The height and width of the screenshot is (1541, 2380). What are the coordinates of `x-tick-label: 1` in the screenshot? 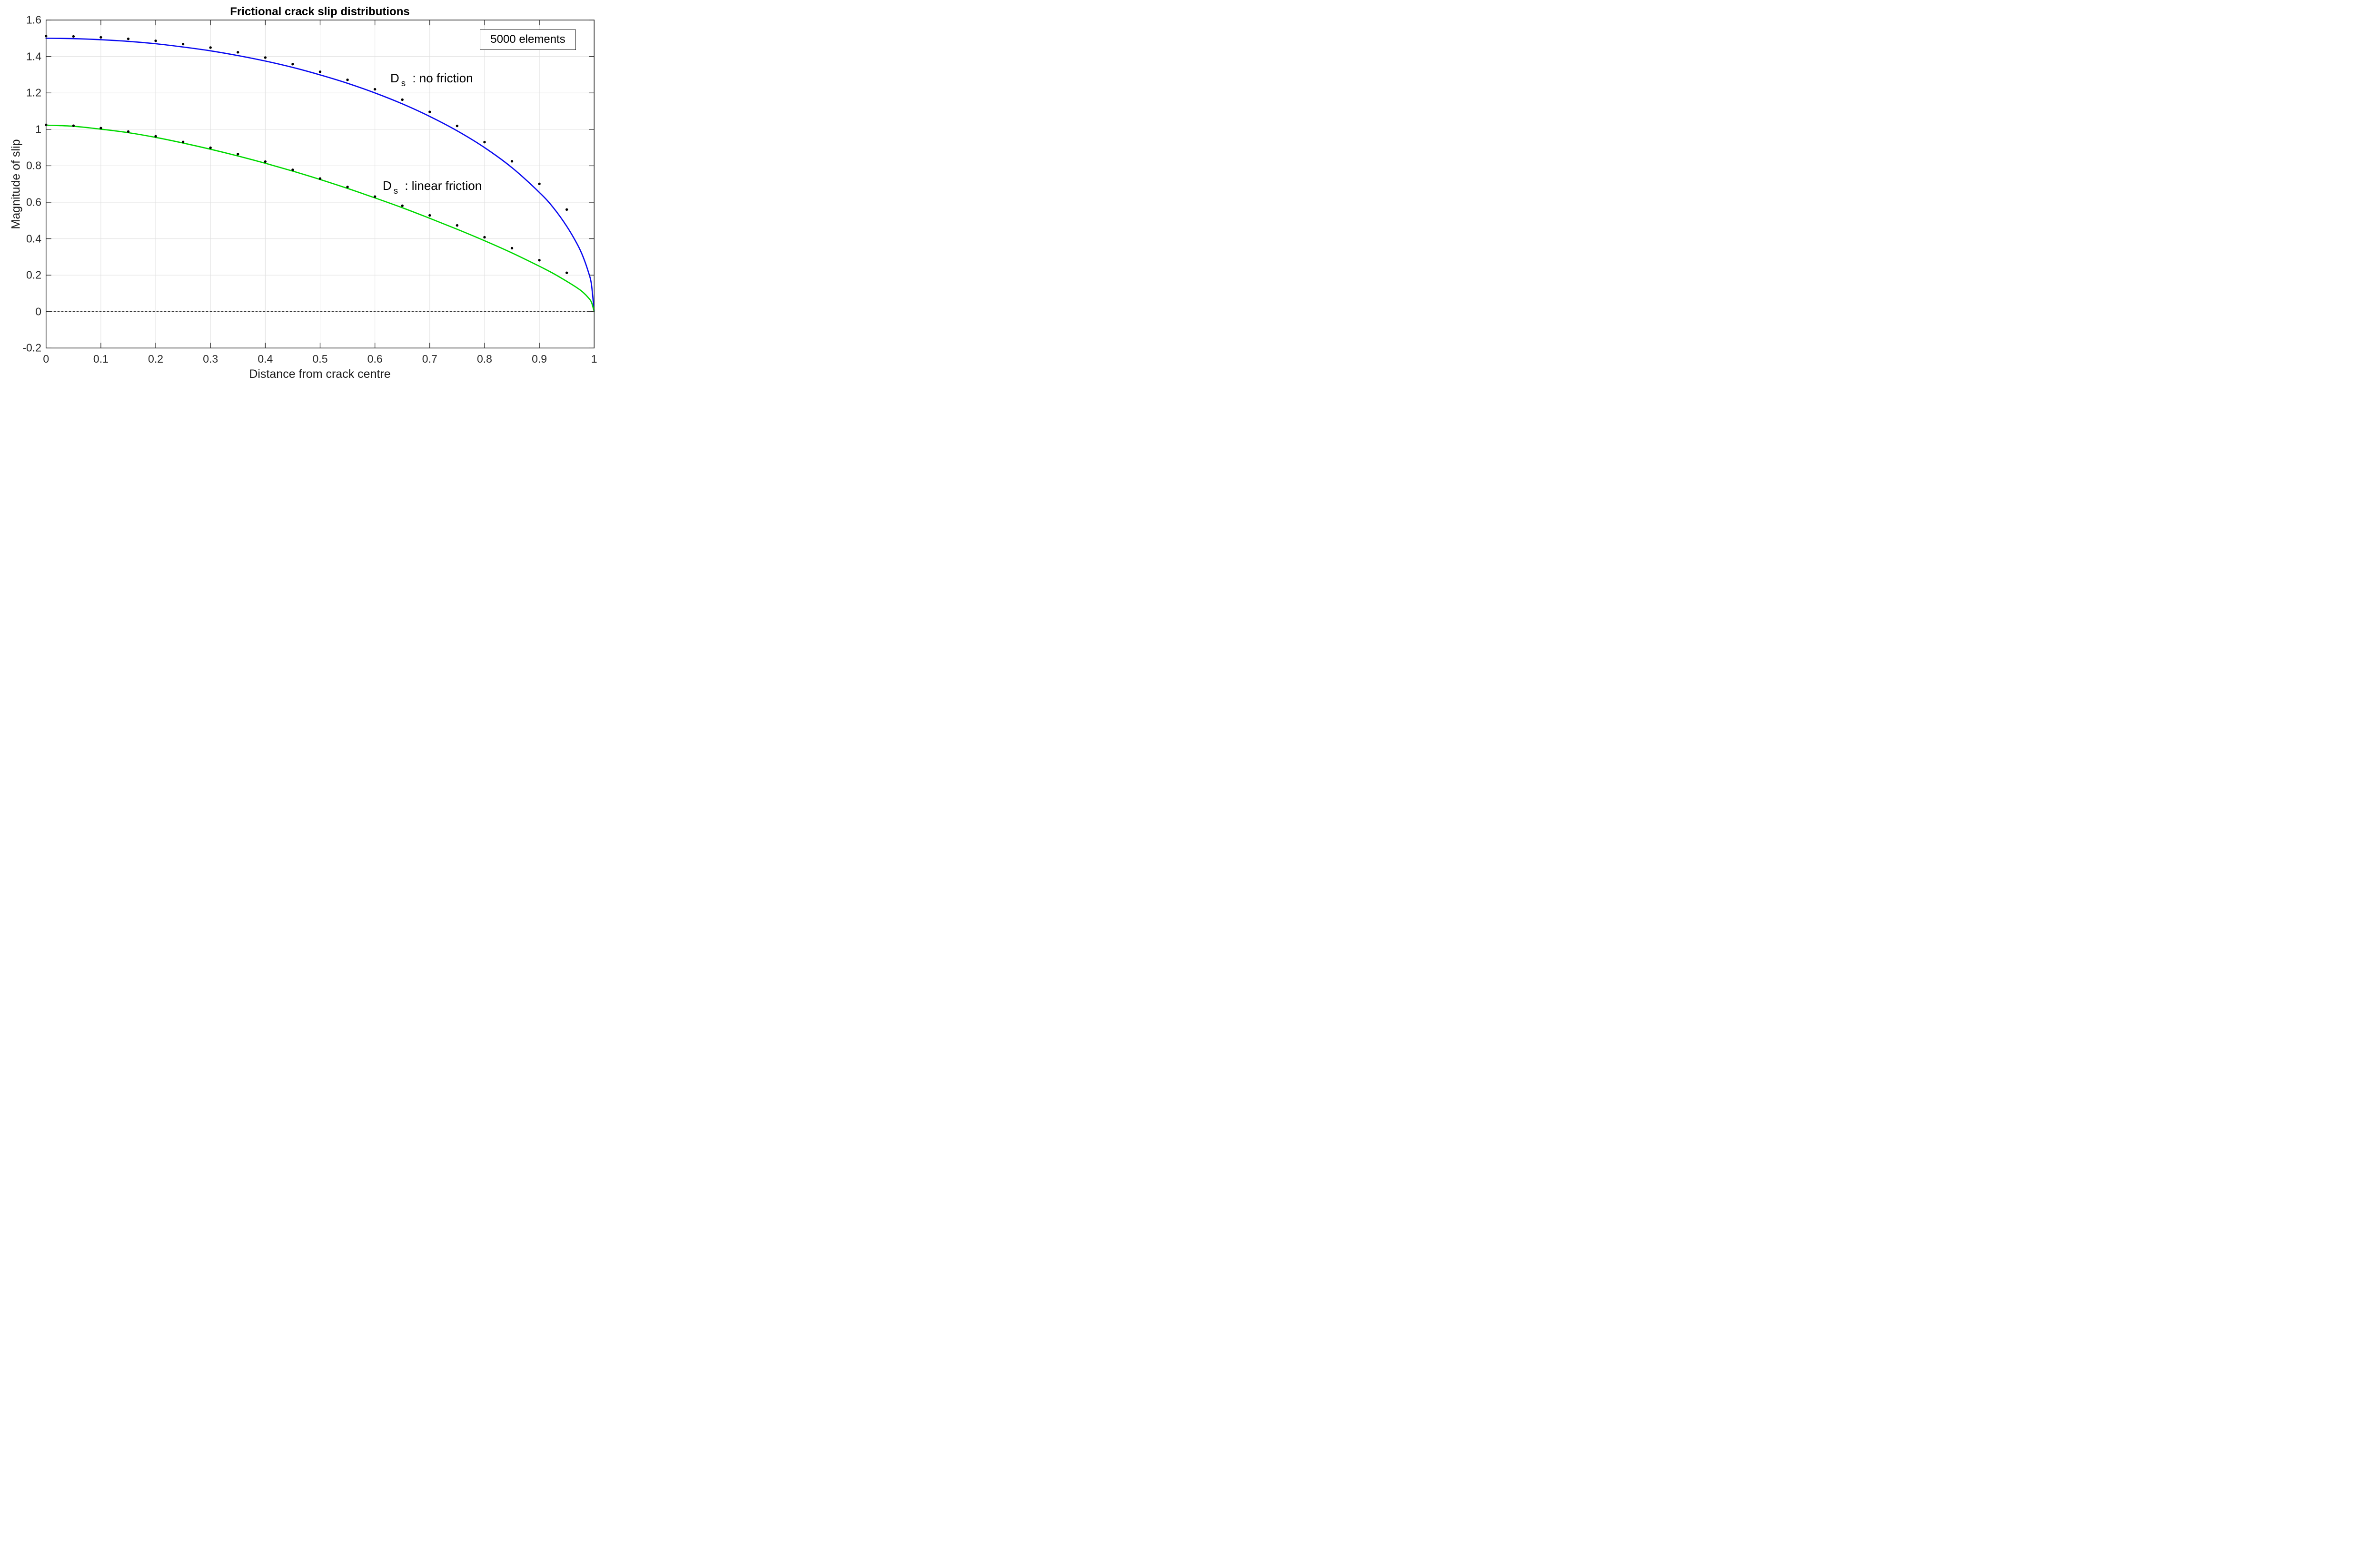 It's located at (594, 359).